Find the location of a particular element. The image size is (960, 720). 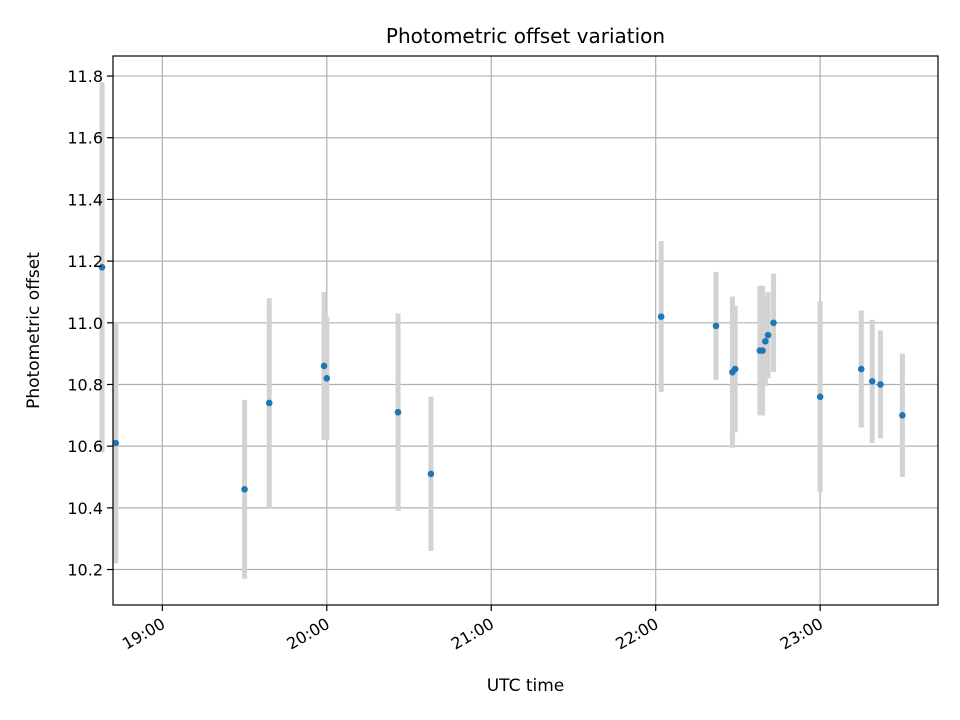

y-tick-label: 11.8 is located at coordinates (85, 76).